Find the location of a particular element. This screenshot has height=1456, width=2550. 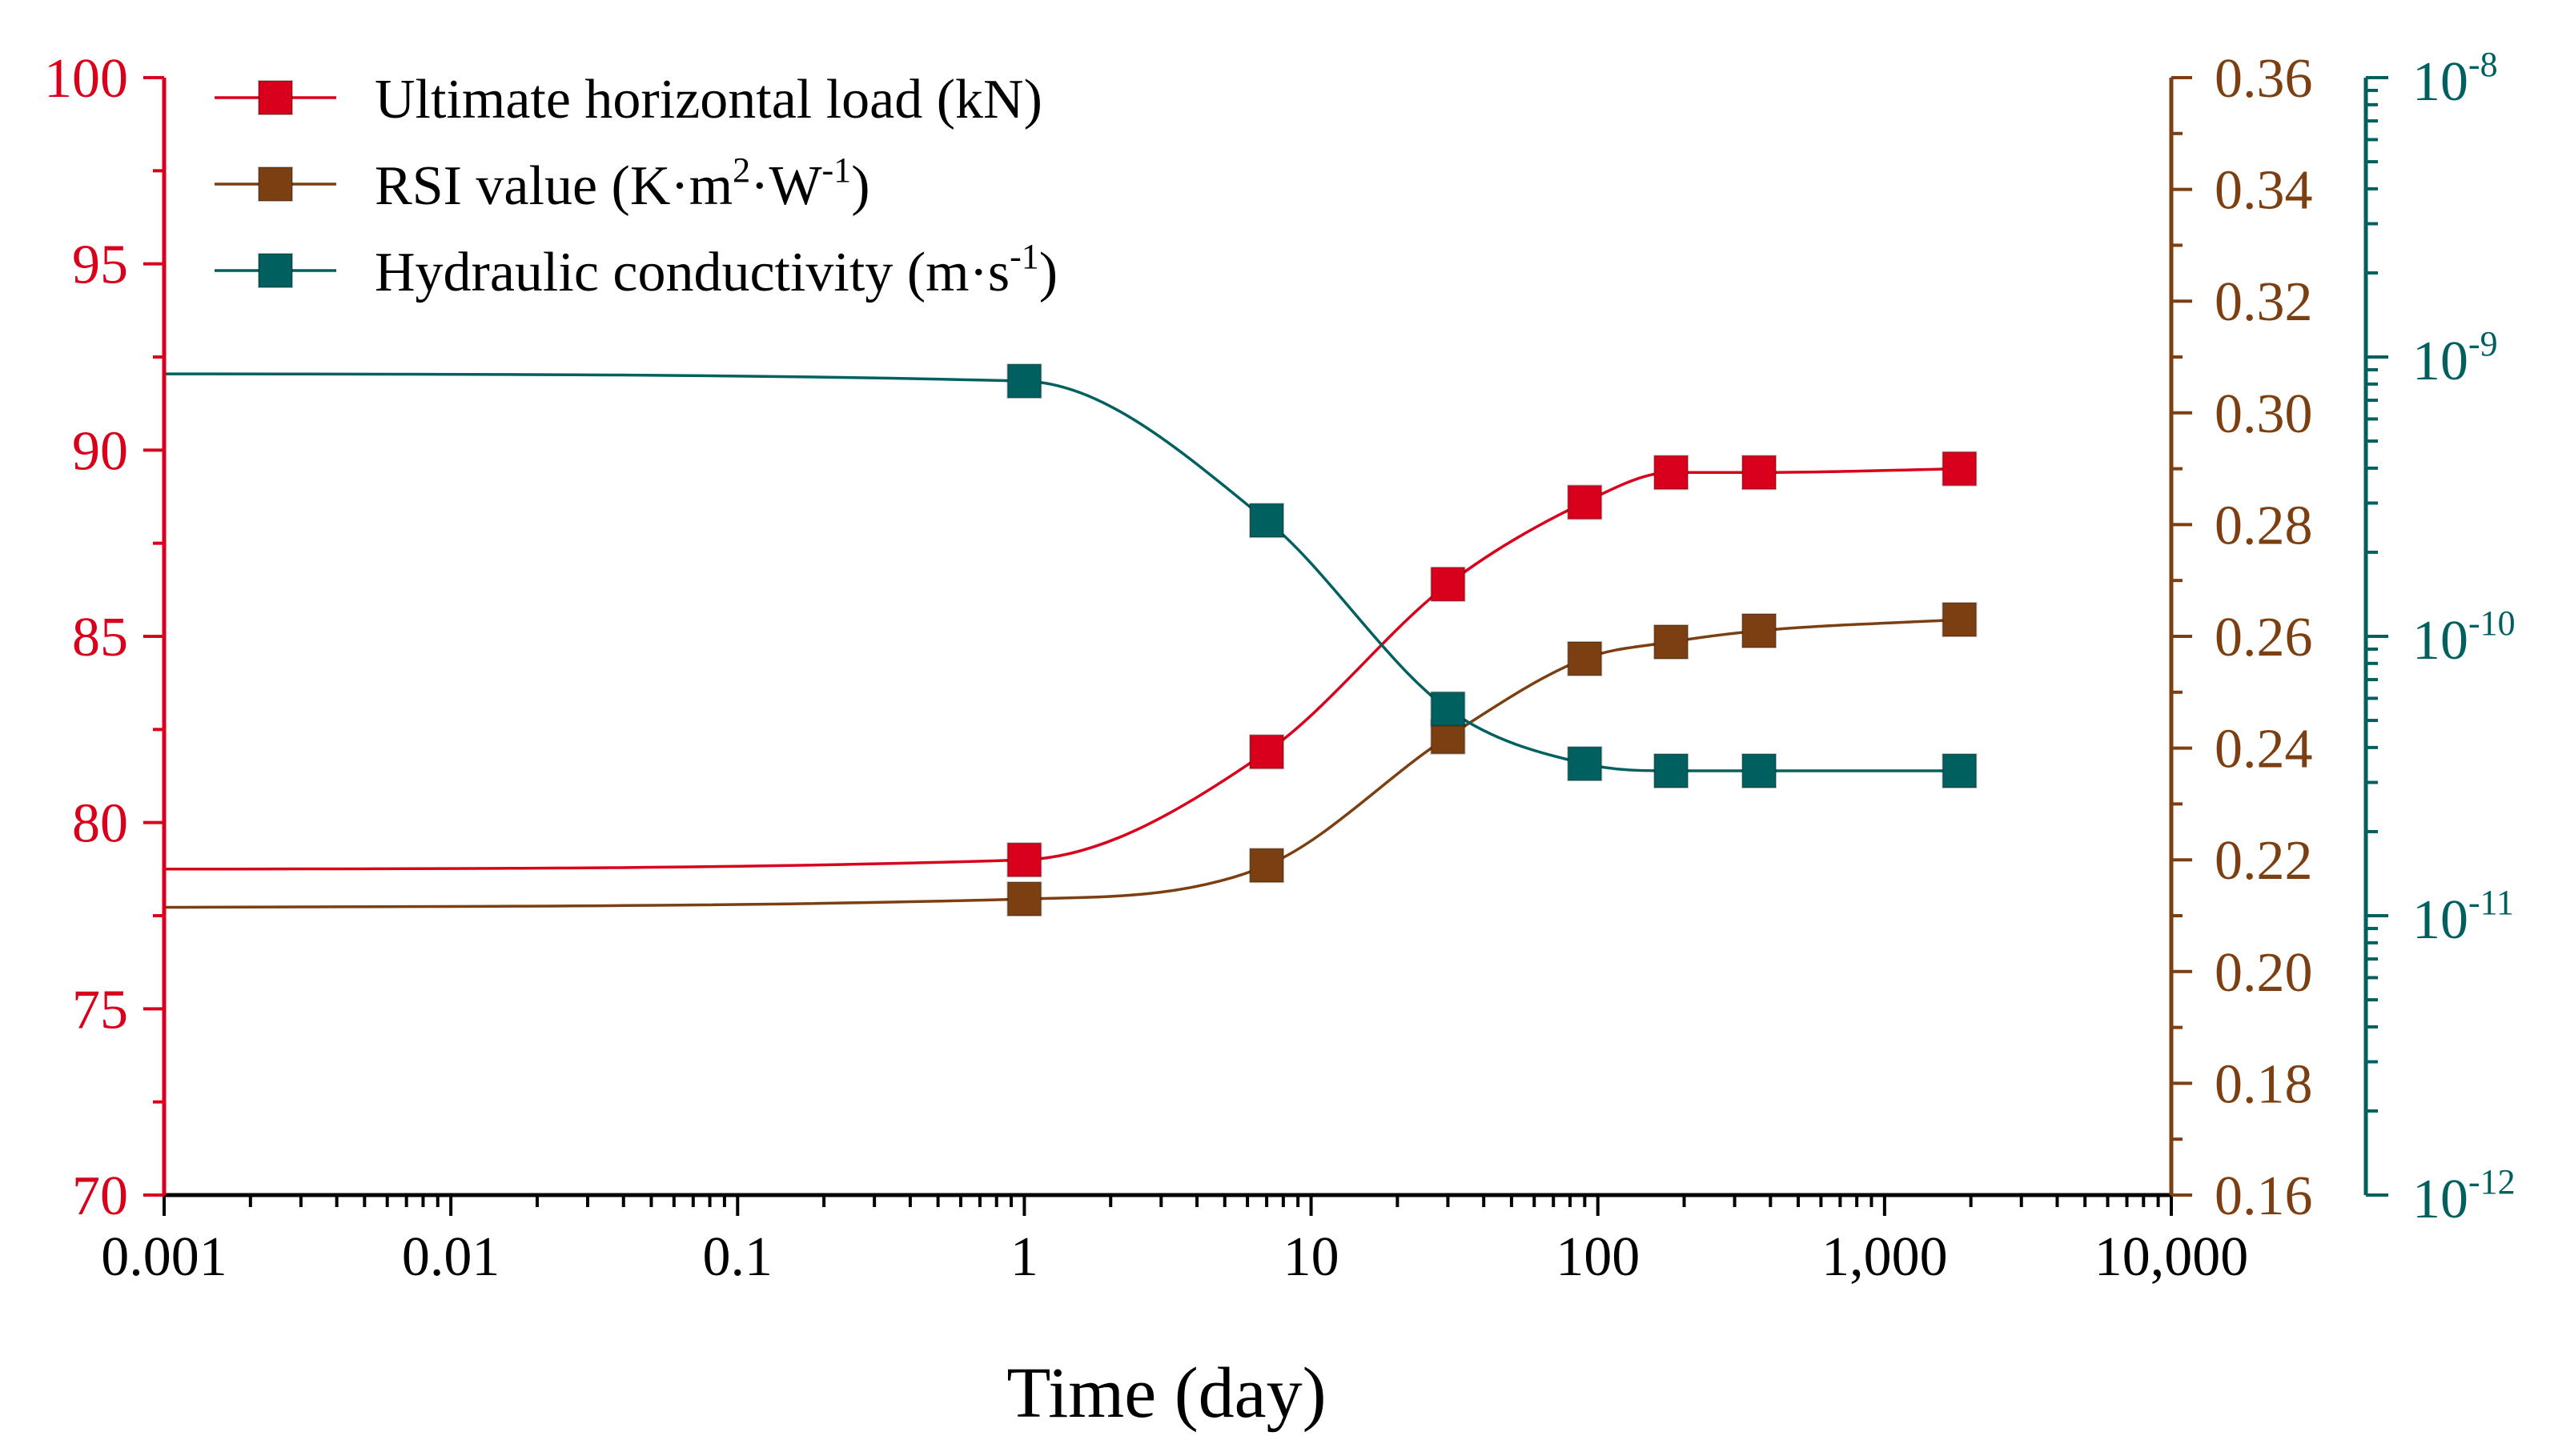

y-left-tick-label: 80 is located at coordinates (100, 824).